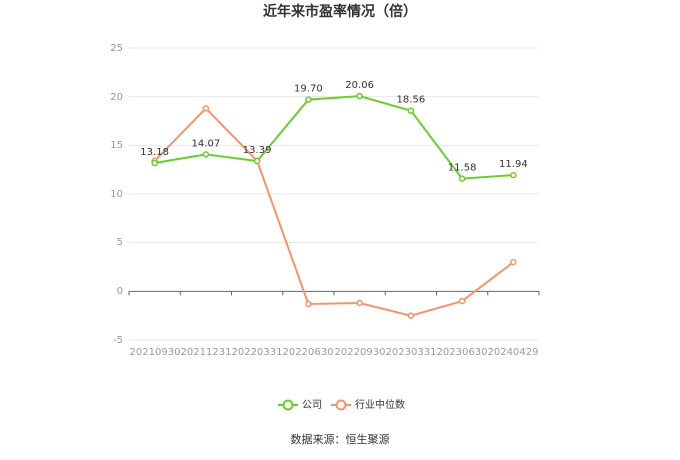 Image resolution: width=680 pixels, height=460 pixels. What do you see at coordinates (411, 352) in the screenshot?
I see `x-tick-label: 20230331` at bounding box center [411, 352].